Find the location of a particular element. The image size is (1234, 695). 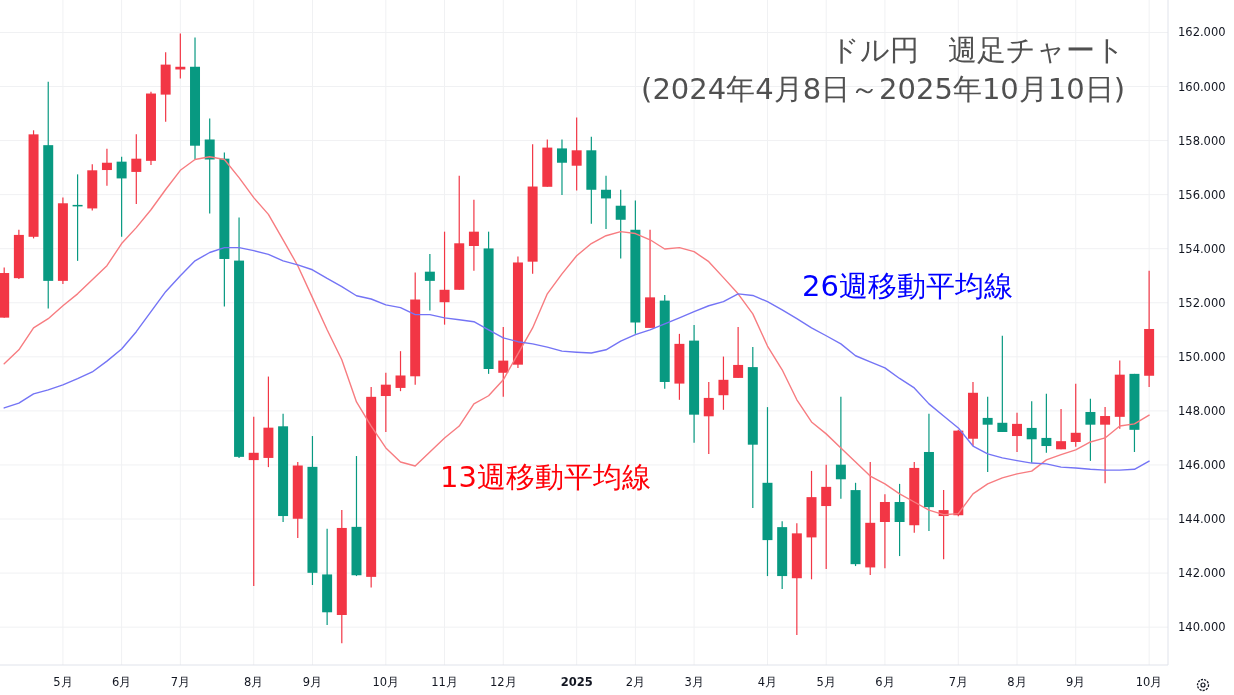

x-tick-label: 11月 is located at coordinates (444, 682).